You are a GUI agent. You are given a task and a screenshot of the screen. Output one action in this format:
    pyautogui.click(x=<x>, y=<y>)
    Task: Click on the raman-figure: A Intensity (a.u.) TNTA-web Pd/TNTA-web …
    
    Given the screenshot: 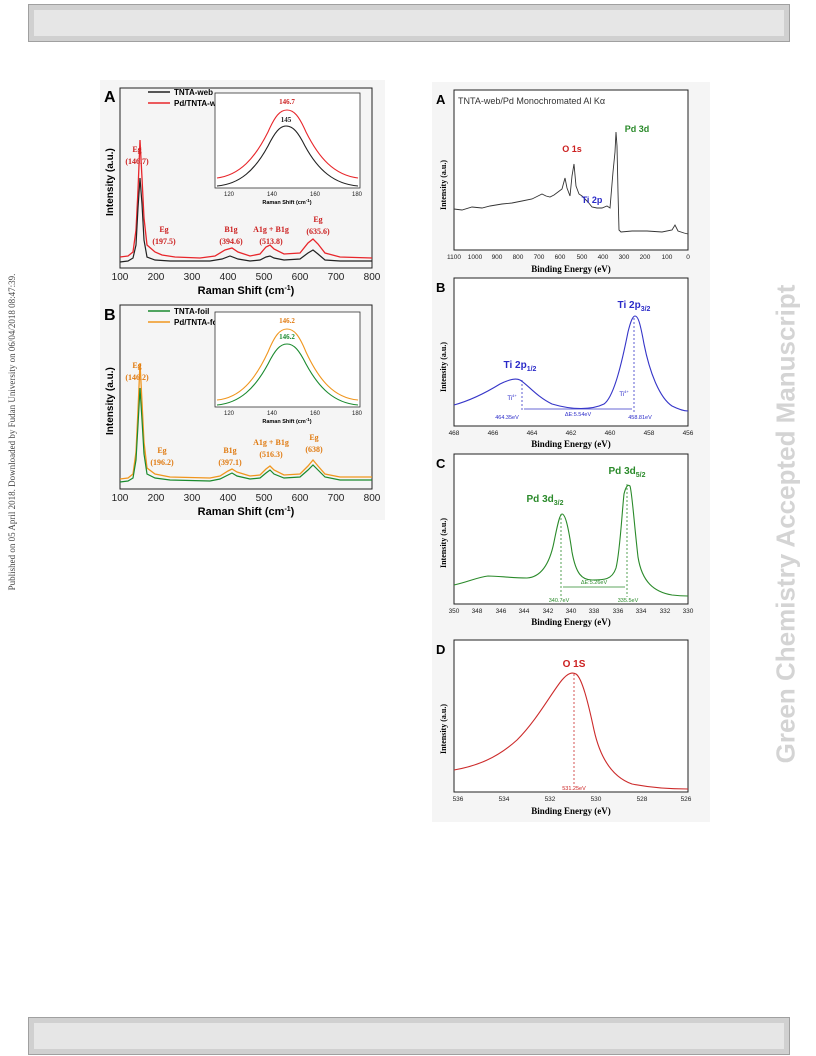 What is the action you would take?
    pyautogui.click(x=242, y=300)
    